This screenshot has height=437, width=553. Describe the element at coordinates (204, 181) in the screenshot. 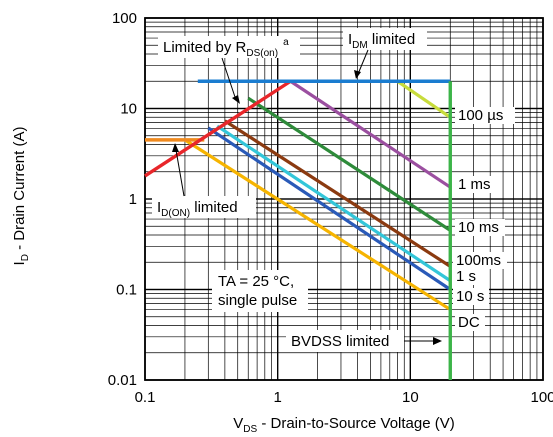

I see `idon-annotation: ID(ON) limited` at that location.